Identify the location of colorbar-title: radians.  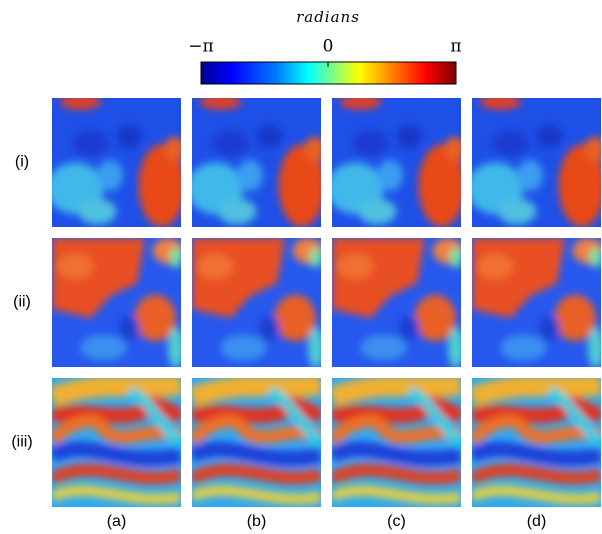
(328, 17).